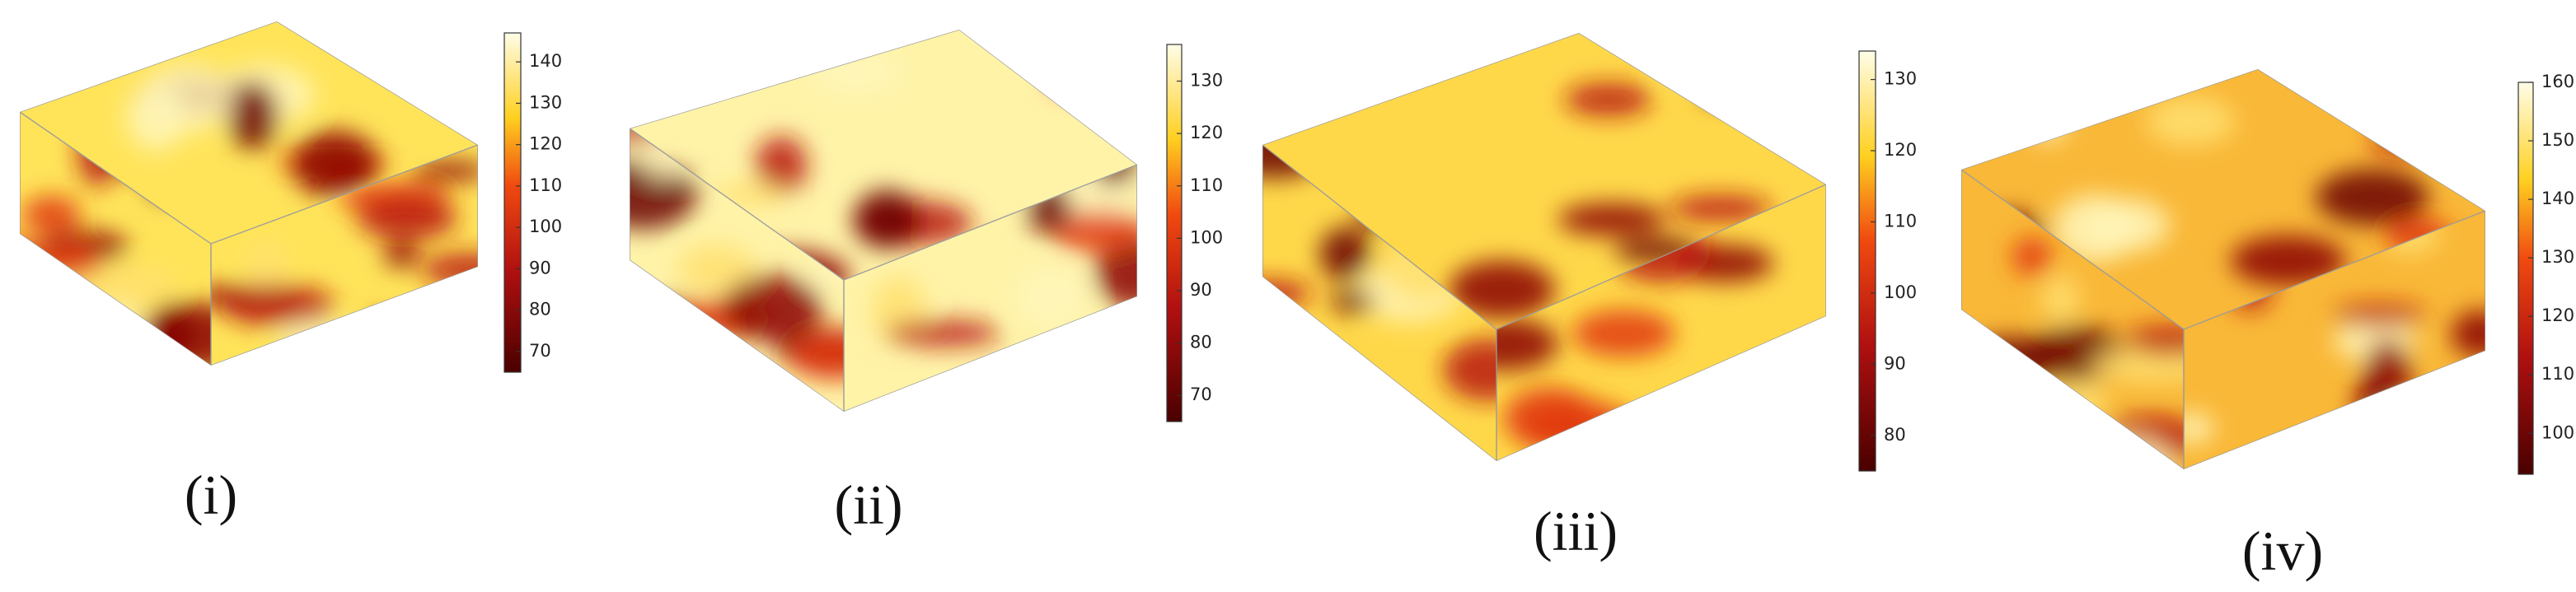  Describe the element at coordinates (2557, 140) in the screenshot. I see `colorbar-tick-label: 150` at that location.